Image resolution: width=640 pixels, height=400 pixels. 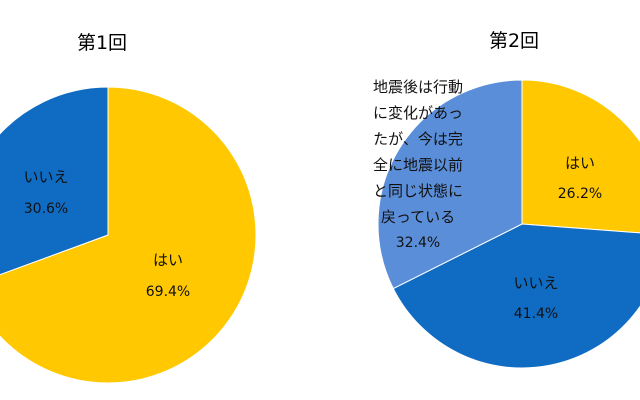 I want to click on chart-1-slice-label-no: いいえ, so click(x=45, y=177).